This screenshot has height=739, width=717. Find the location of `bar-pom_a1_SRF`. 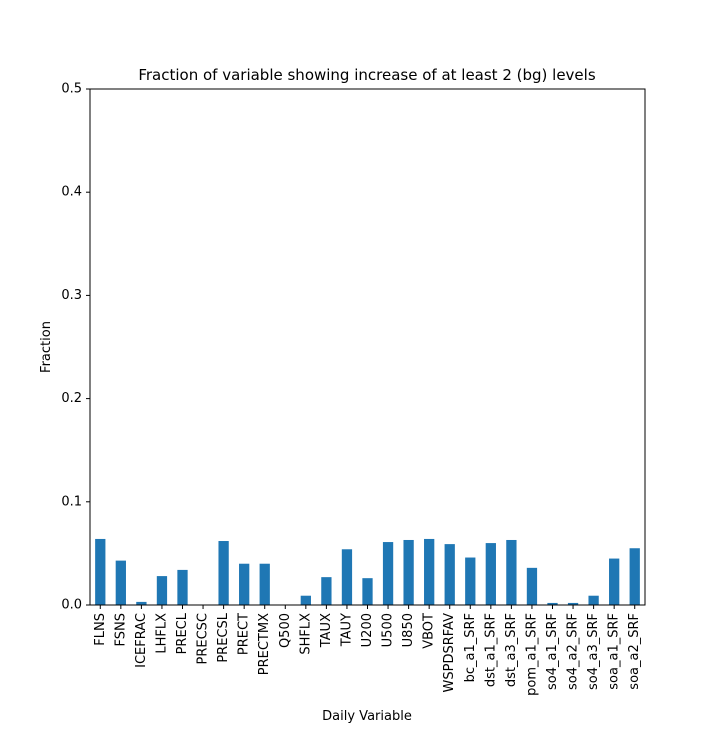

bar-pom_a1_SRF is located at coordinates (532, 586).